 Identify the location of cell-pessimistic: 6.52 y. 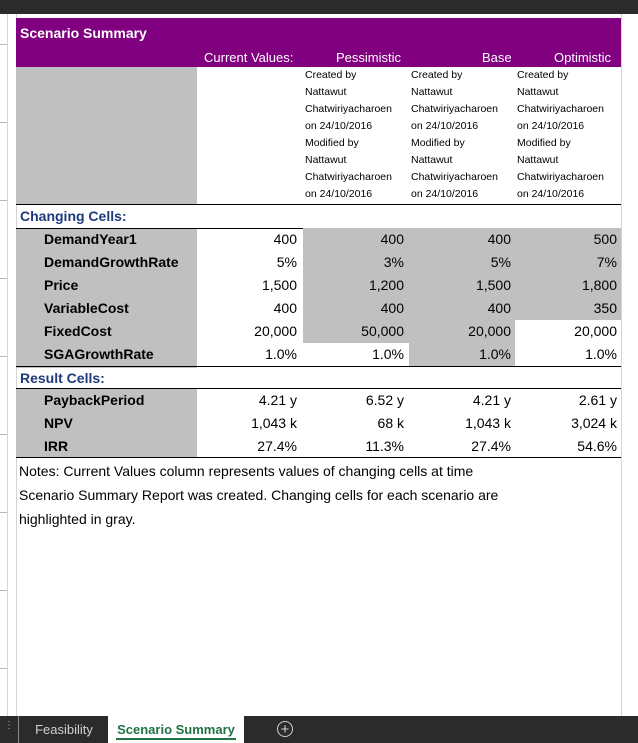
(353, 400).